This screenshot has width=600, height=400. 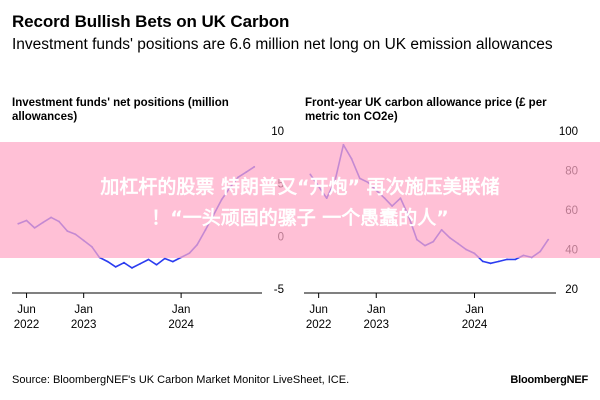 I want to click on chart-2-xtick-year: 2022, so click(x=319, y=325).